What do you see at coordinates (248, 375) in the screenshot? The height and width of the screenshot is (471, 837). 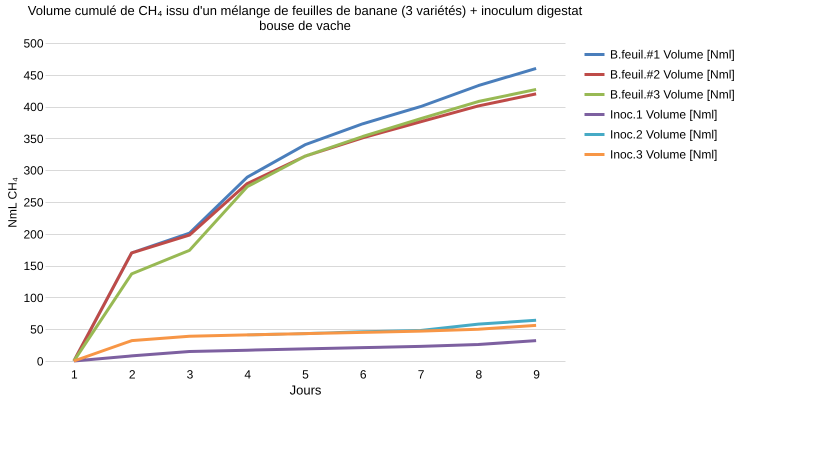 I see `x-tick-label: 4` at bounding box center [248, 375].